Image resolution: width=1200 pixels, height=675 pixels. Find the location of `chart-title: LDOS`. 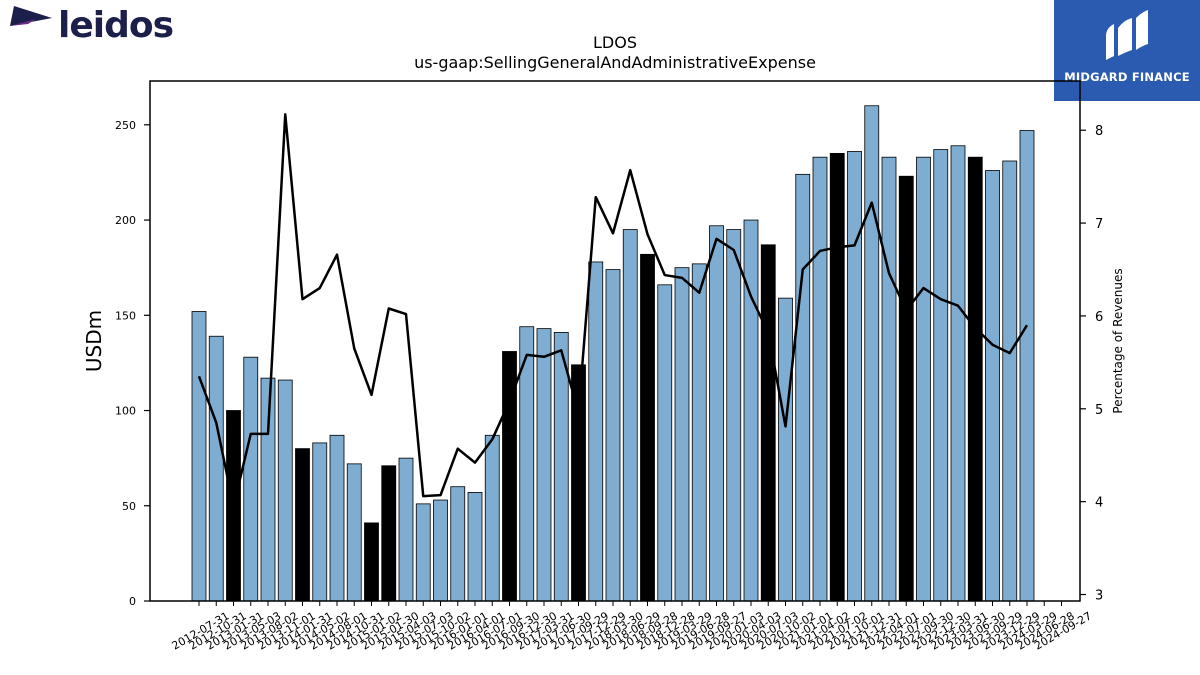

chart-title: LDOS is located at coordinates (615, 42).